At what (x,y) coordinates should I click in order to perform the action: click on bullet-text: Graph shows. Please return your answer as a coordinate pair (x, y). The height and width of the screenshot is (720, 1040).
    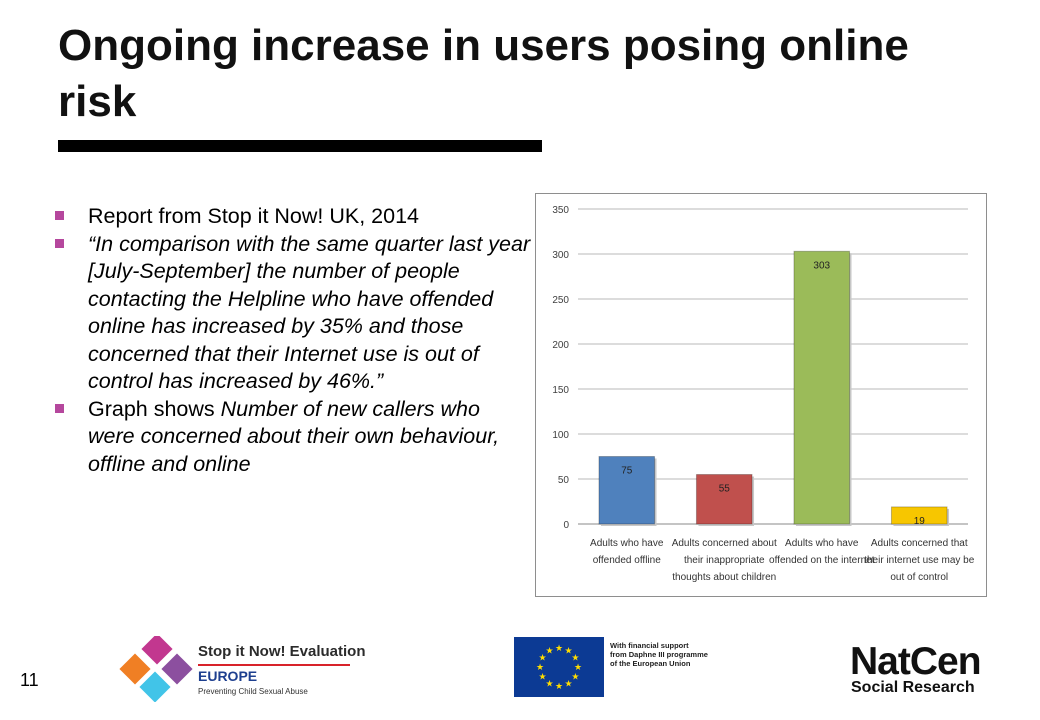
    Looking at the image, I should click on (154, 408).